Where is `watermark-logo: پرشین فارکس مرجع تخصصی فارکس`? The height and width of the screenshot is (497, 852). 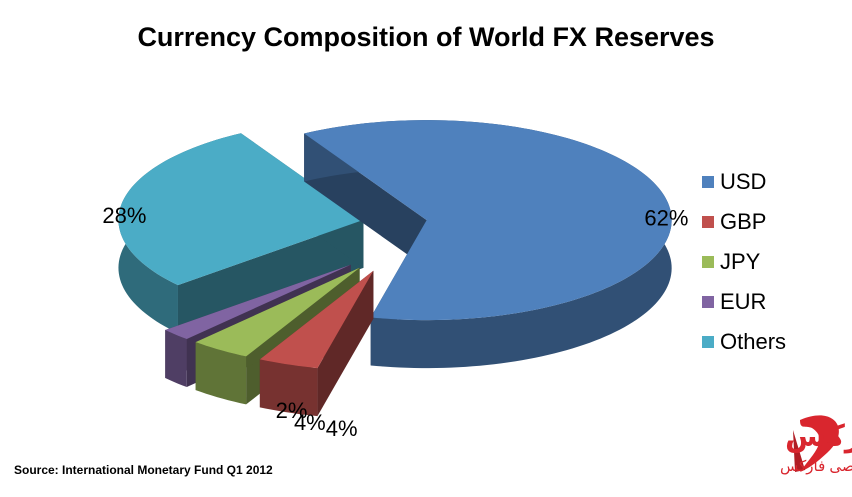 watermark-logo: پرشین فارکس مرجع تخصصی فارکس is located at coordinates (816, 445).